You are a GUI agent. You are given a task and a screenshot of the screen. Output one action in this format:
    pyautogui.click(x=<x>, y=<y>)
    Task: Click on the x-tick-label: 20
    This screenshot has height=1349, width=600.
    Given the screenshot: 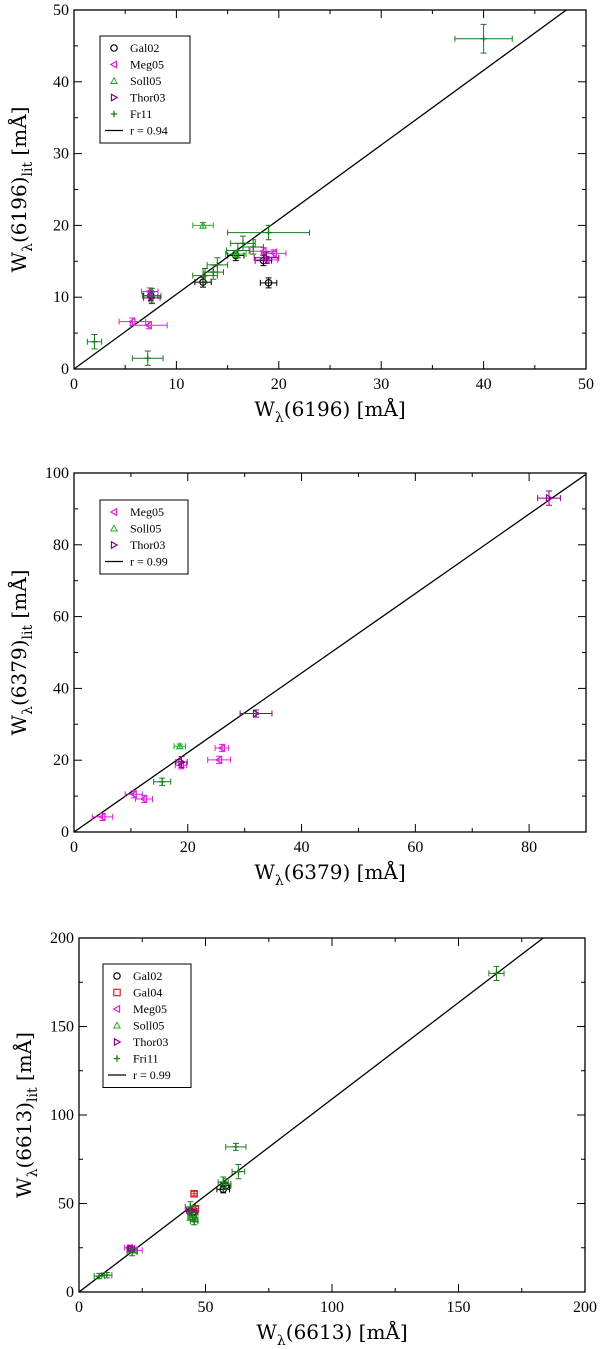 What is the action you would take?
    pyautogui.click(x=188, y=847)
    